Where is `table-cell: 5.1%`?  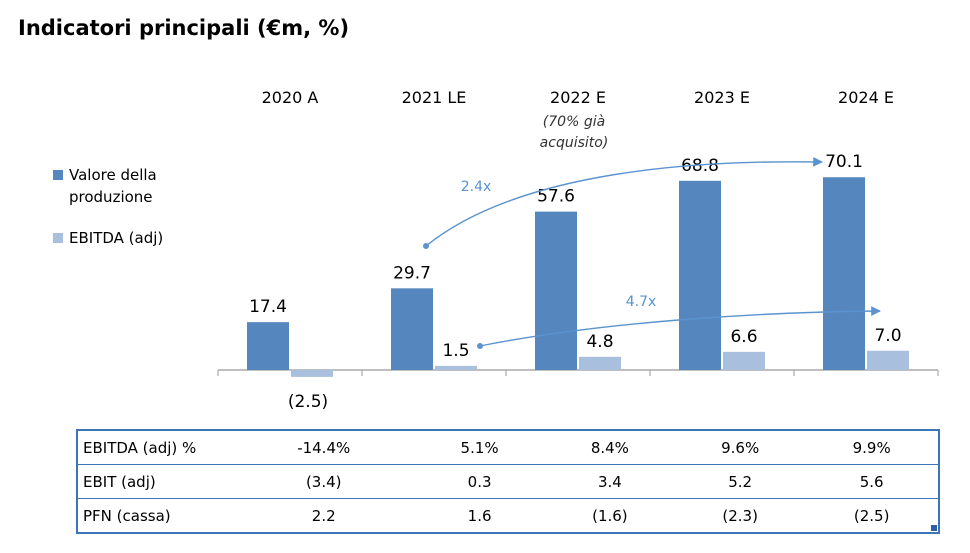
table-cell: 5.1% is located at coordinates (479, 447).